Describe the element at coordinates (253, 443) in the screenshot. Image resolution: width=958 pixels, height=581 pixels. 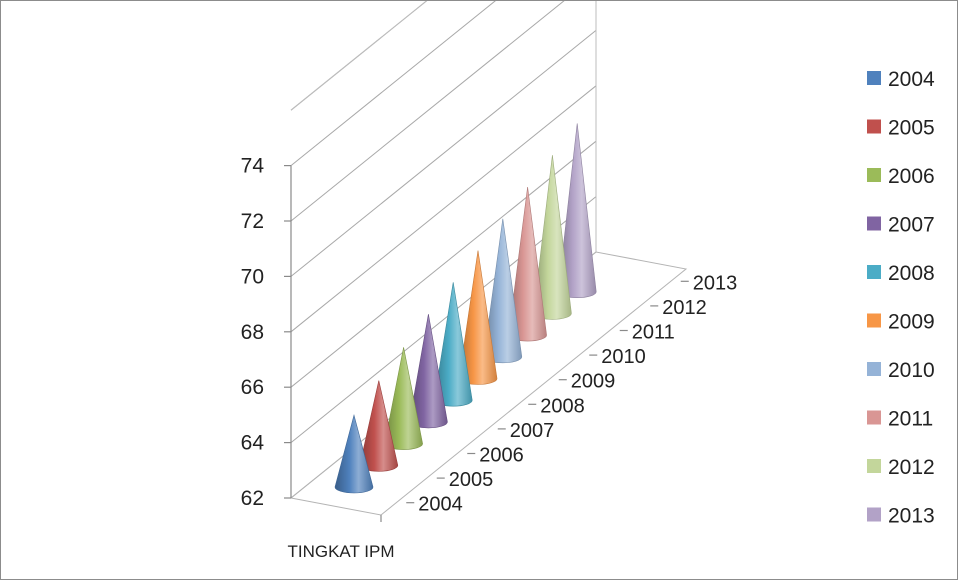
I see `y-tick-label: 64` at that location.